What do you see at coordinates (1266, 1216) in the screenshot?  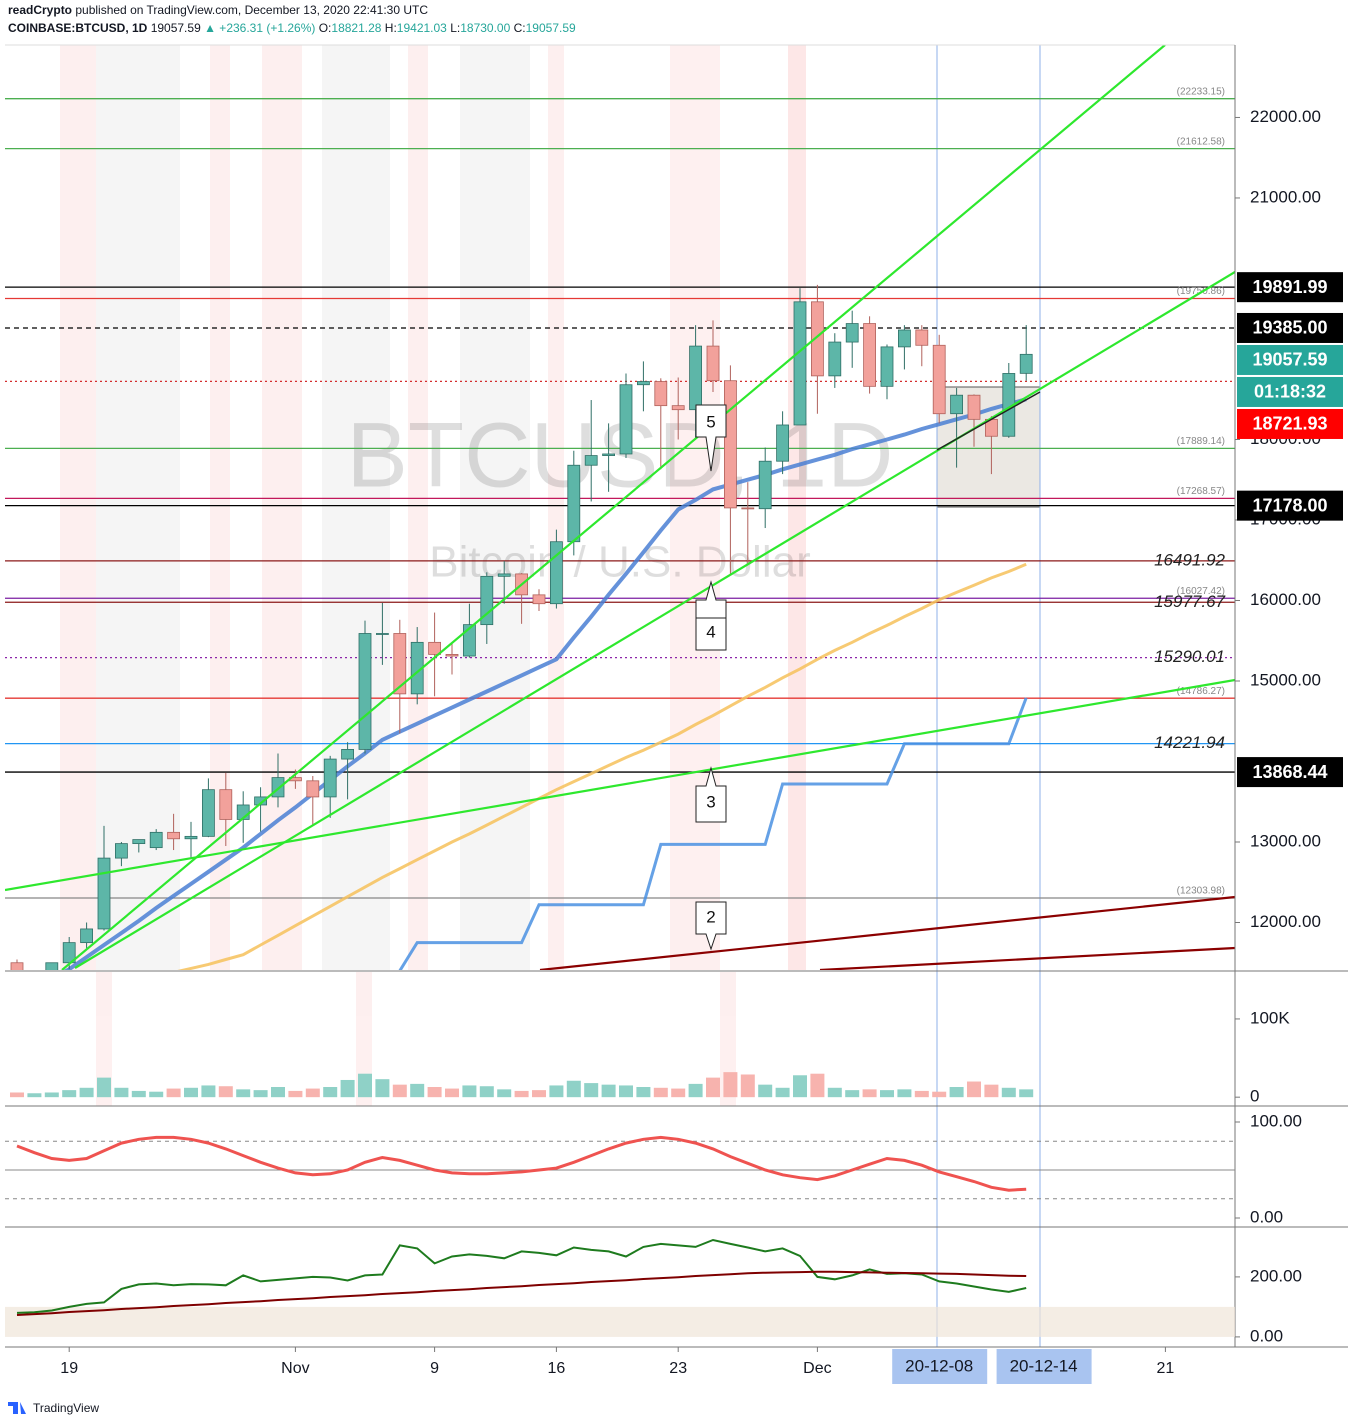 I see `y-tick-label: 0.00` at bounding box center [1266, 1216].